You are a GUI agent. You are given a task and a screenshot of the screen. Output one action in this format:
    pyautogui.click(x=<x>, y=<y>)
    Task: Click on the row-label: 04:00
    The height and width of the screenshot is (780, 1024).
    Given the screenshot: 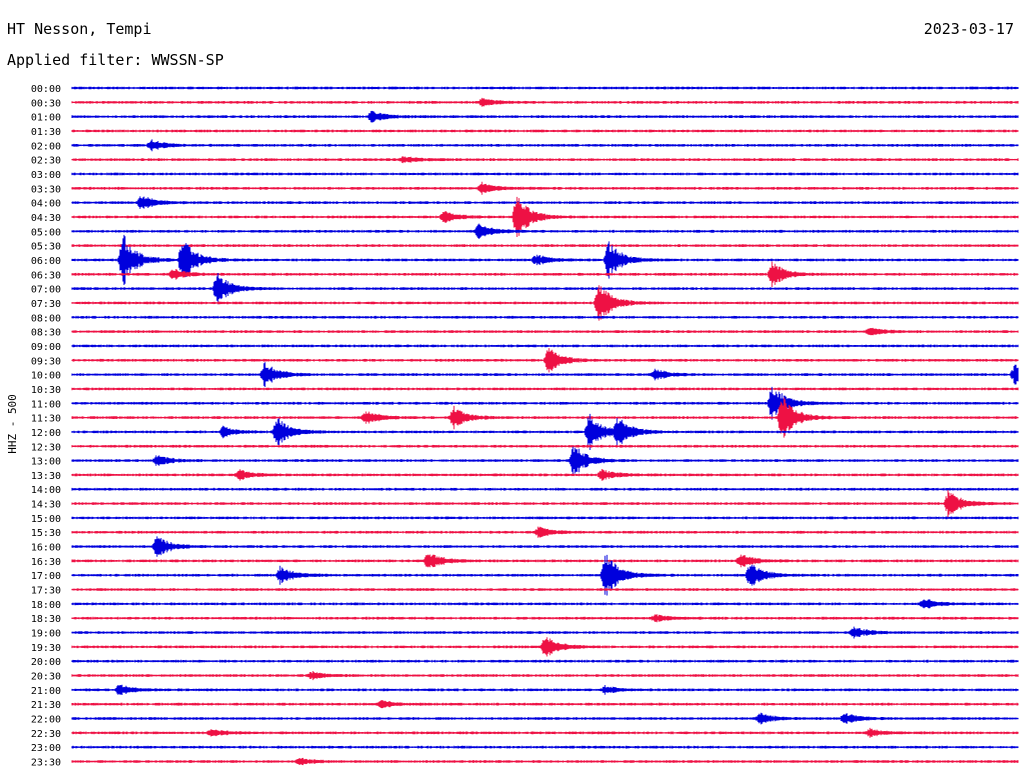 What is the action you would take?
    pyautogui.click(x=46, y=204)
    